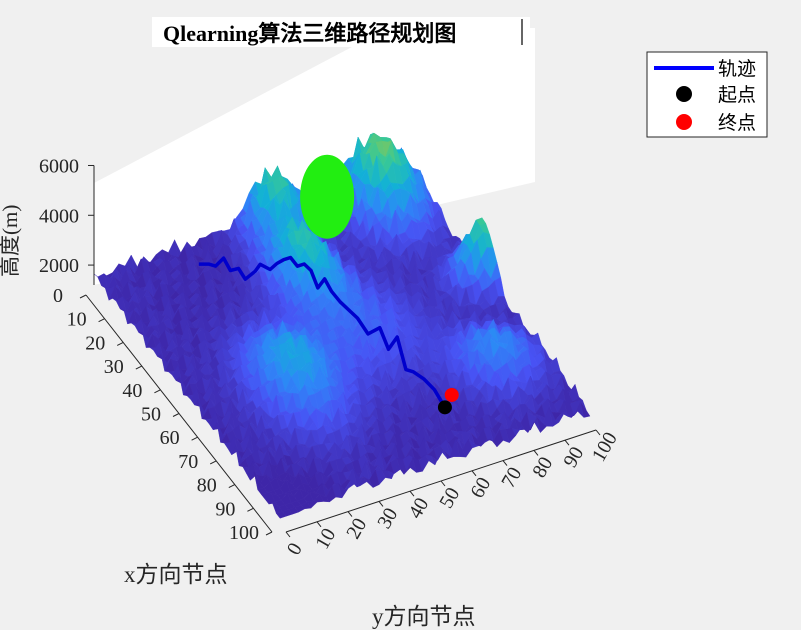  Describe the element at coordinates (281, 515) in the screenshot. I see `surface-patch` at that location.